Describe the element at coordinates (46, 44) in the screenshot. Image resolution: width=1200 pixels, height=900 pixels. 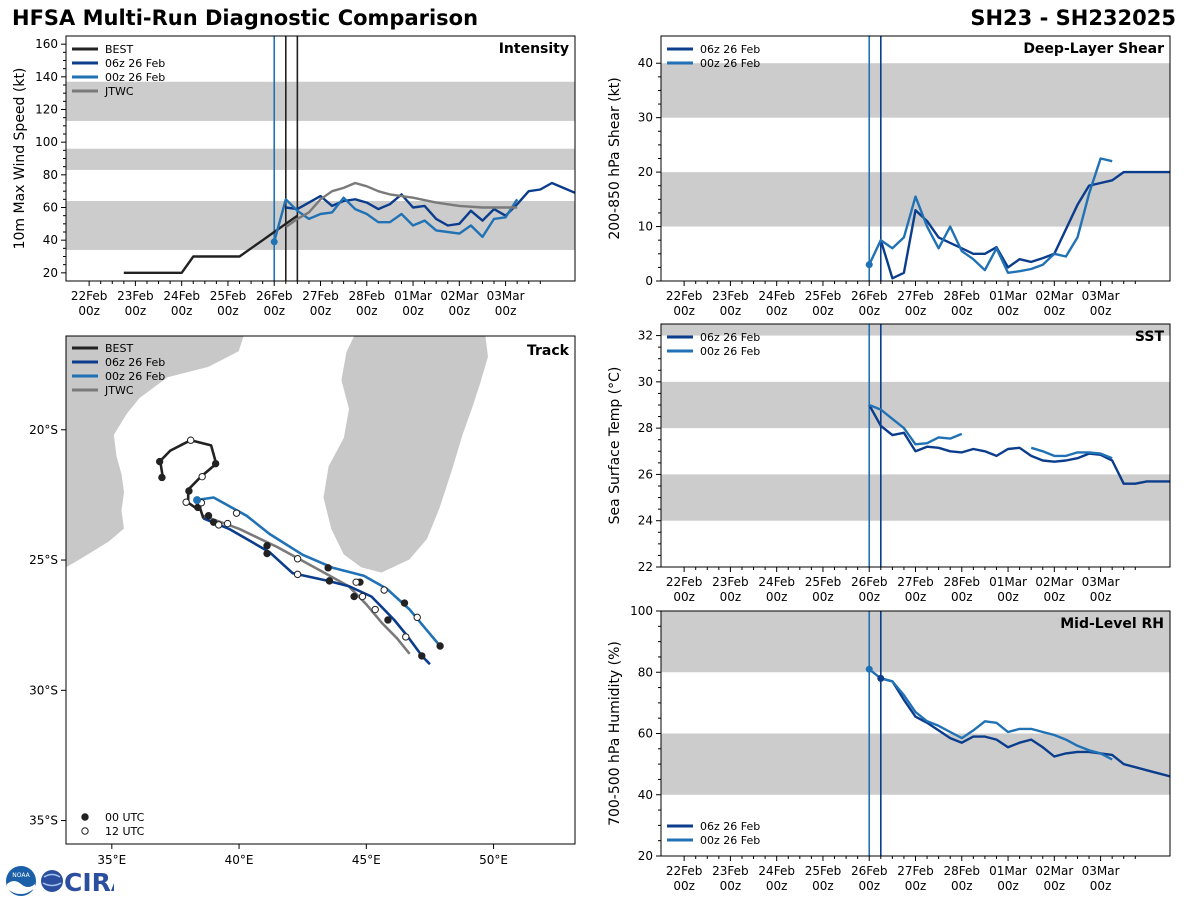
I see `intensity-ytick-label: 160` at that location.